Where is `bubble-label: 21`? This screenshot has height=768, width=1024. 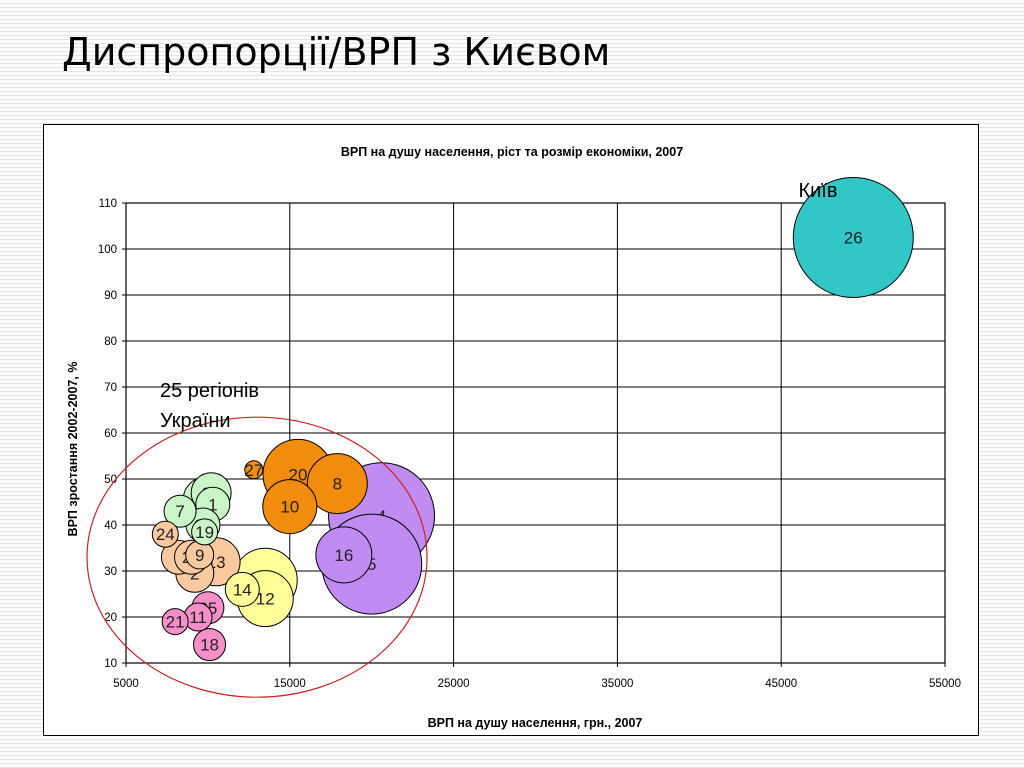 bubble-label: 21 is located at coordinates (175, 622).